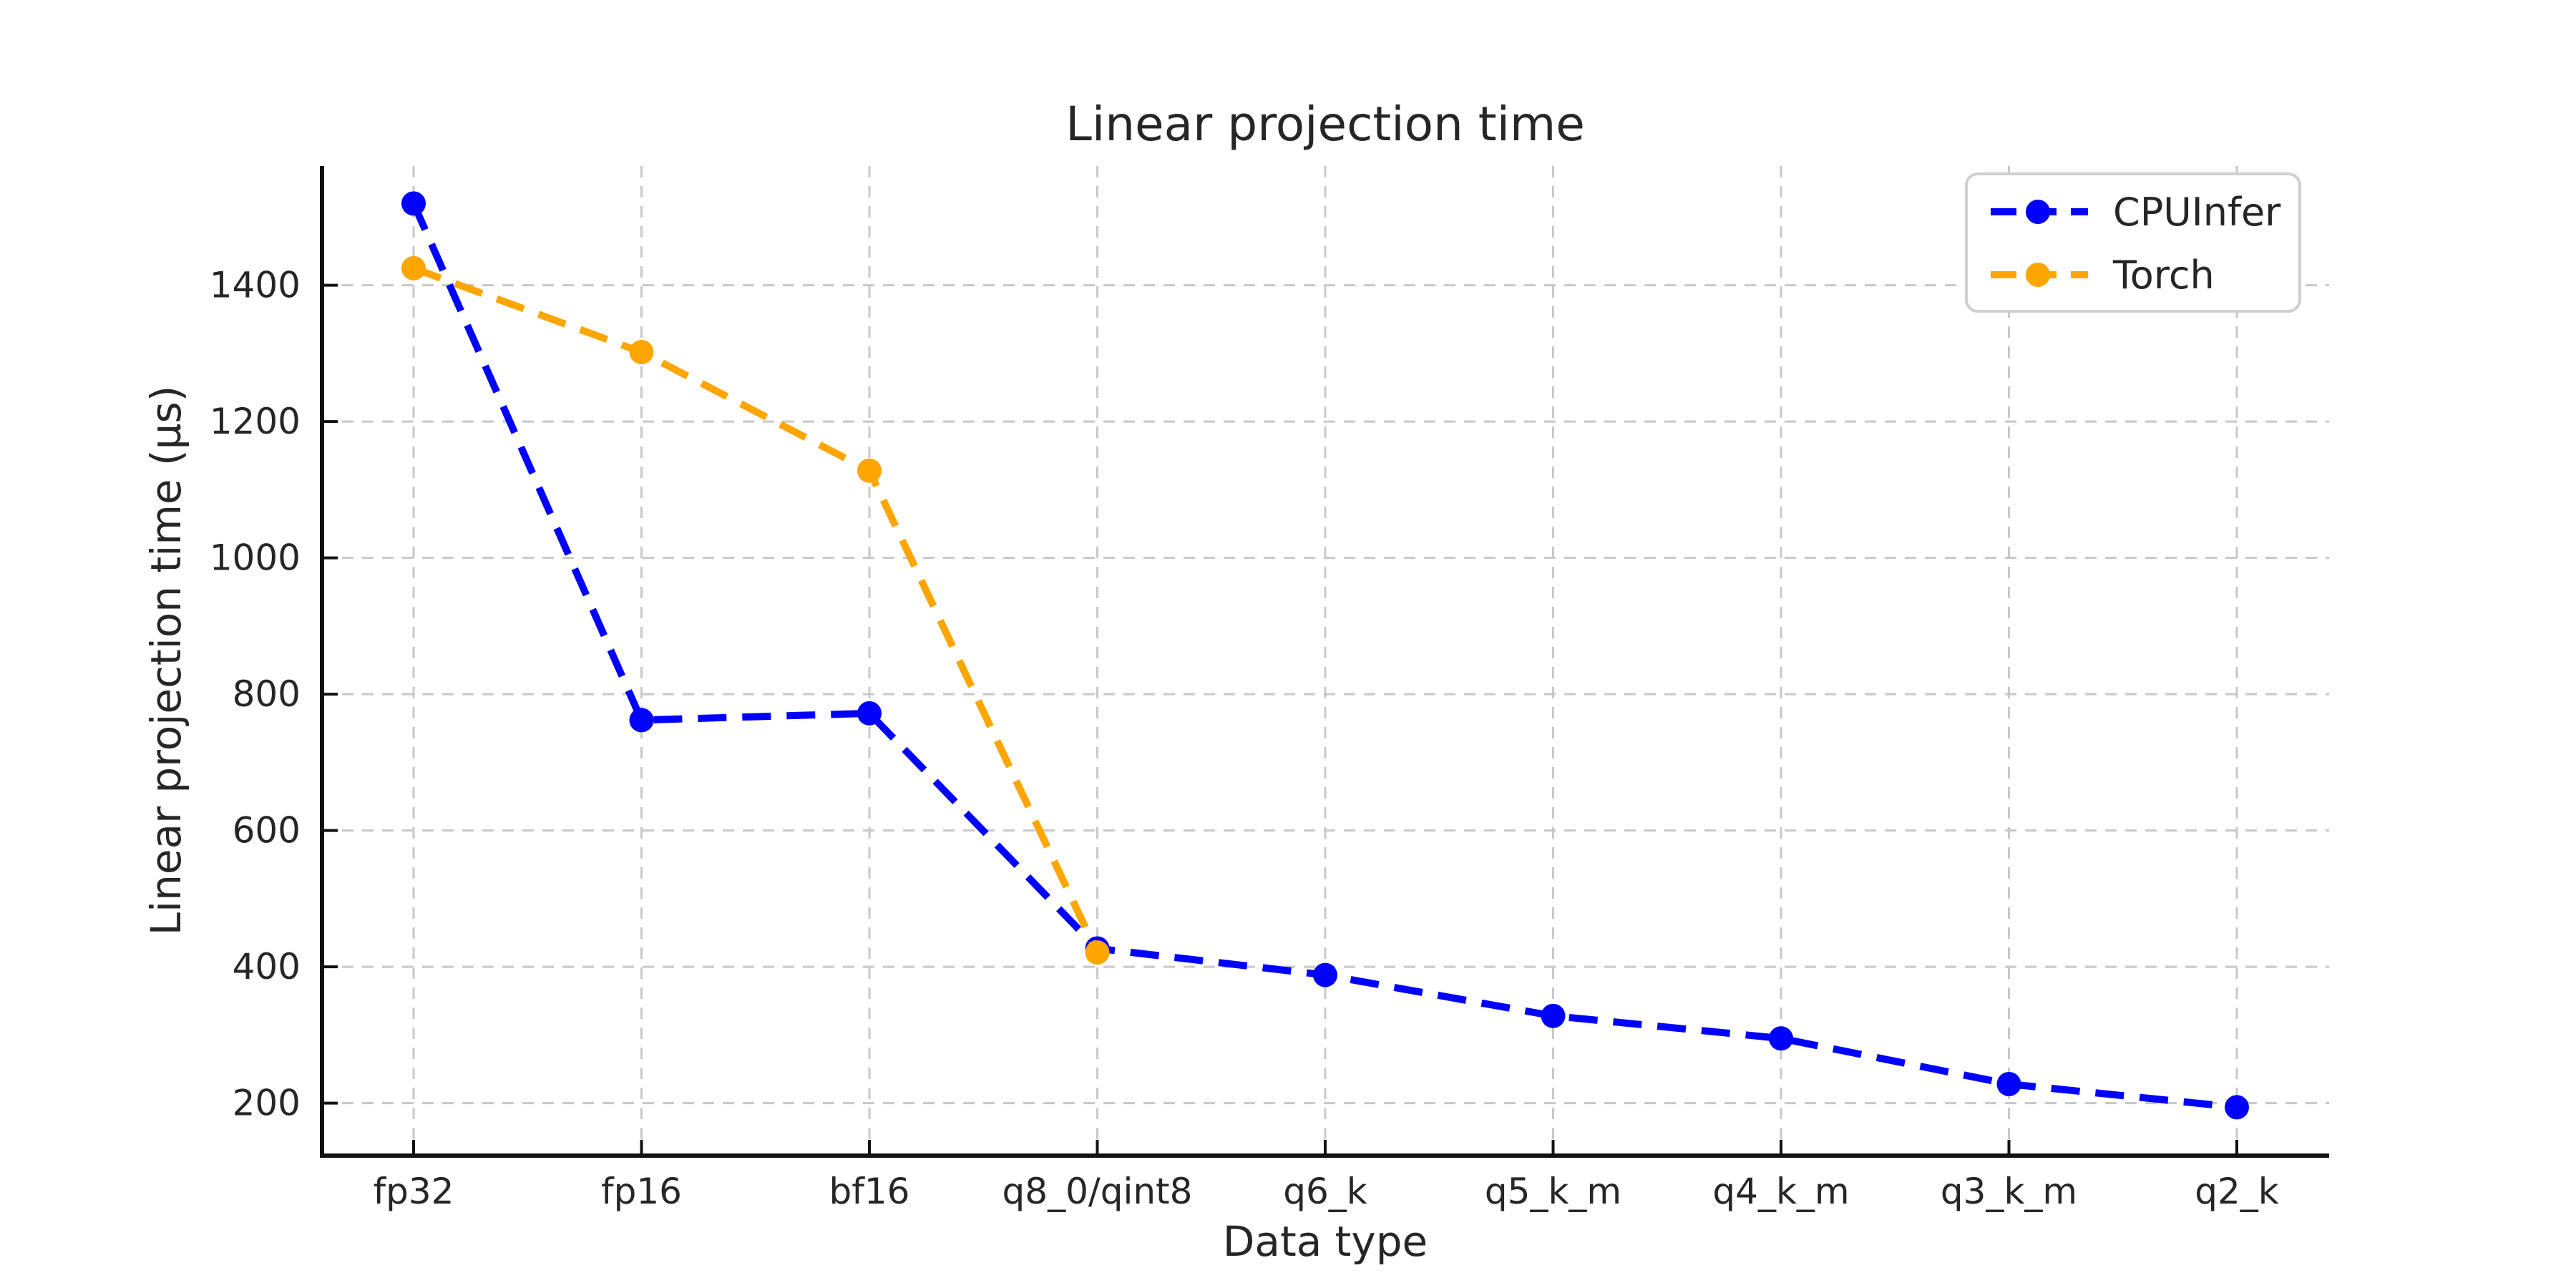 The width and height of the screenshot is (2576, 1288). Describe the element at coordinates (1325, 1191) in the screenshot. I see `x-tick-label: q6_k` at that location.